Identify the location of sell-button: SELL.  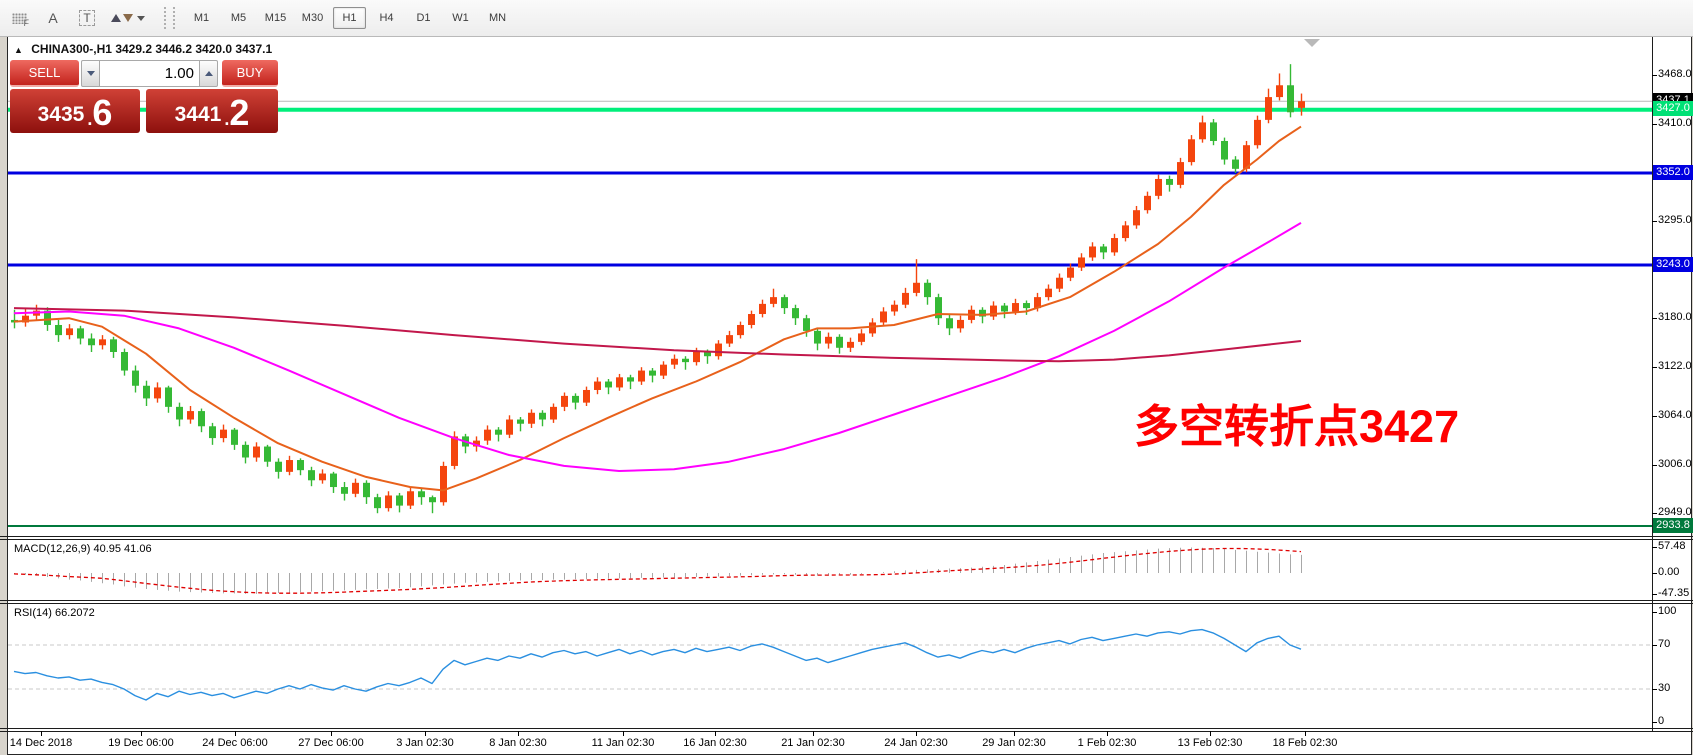
(44, 73).